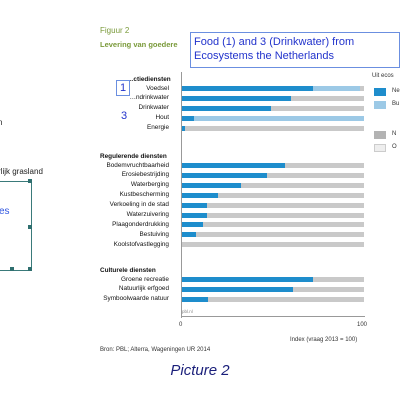  I want to click on chart-row-label: Waterberging, so click(149, 185).